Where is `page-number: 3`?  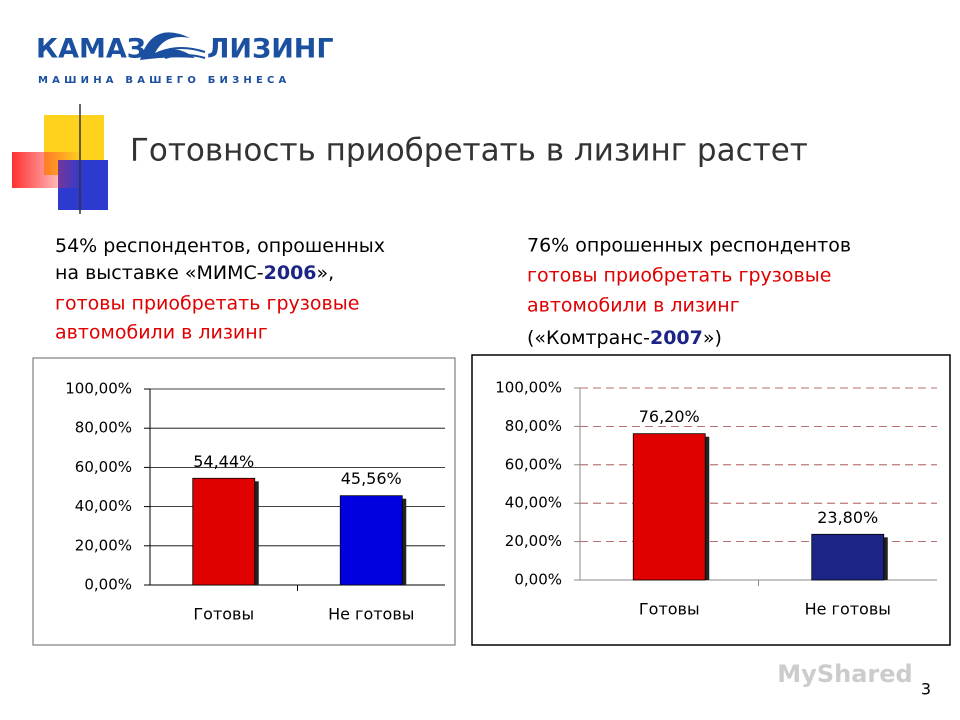 page-number: 3 is located at coordinates (926, 689).